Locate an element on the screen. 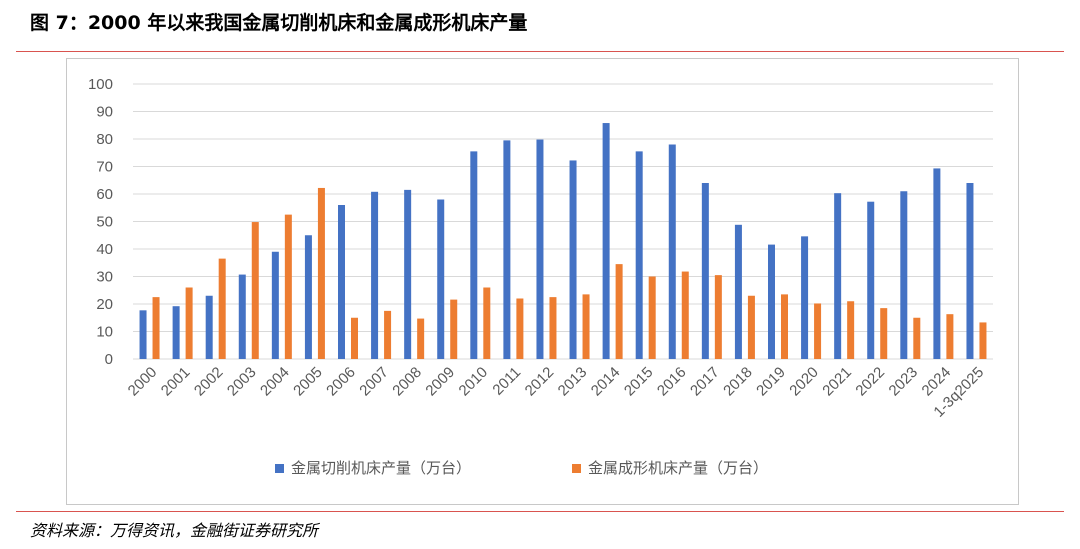 The width and height of the screenshot is (1080, 549). y-tick-label: 50 is located at coordinates (104, 222).